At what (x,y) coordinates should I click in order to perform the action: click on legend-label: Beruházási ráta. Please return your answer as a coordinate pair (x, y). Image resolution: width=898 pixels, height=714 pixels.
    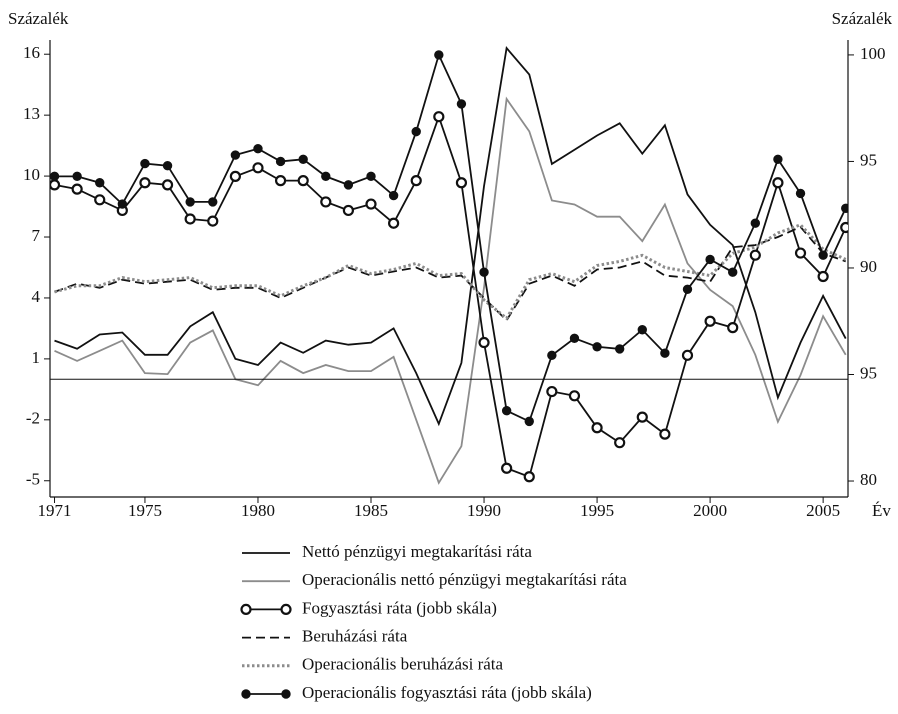
    Looking at the image, I should click on (355, 636).